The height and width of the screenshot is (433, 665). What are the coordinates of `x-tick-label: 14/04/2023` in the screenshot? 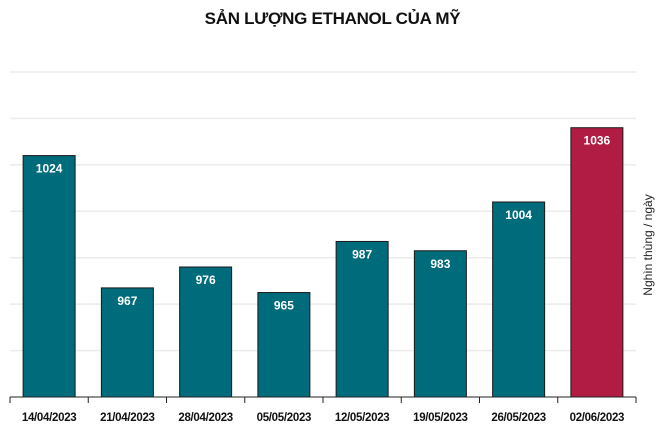 It's located at (49, 418).